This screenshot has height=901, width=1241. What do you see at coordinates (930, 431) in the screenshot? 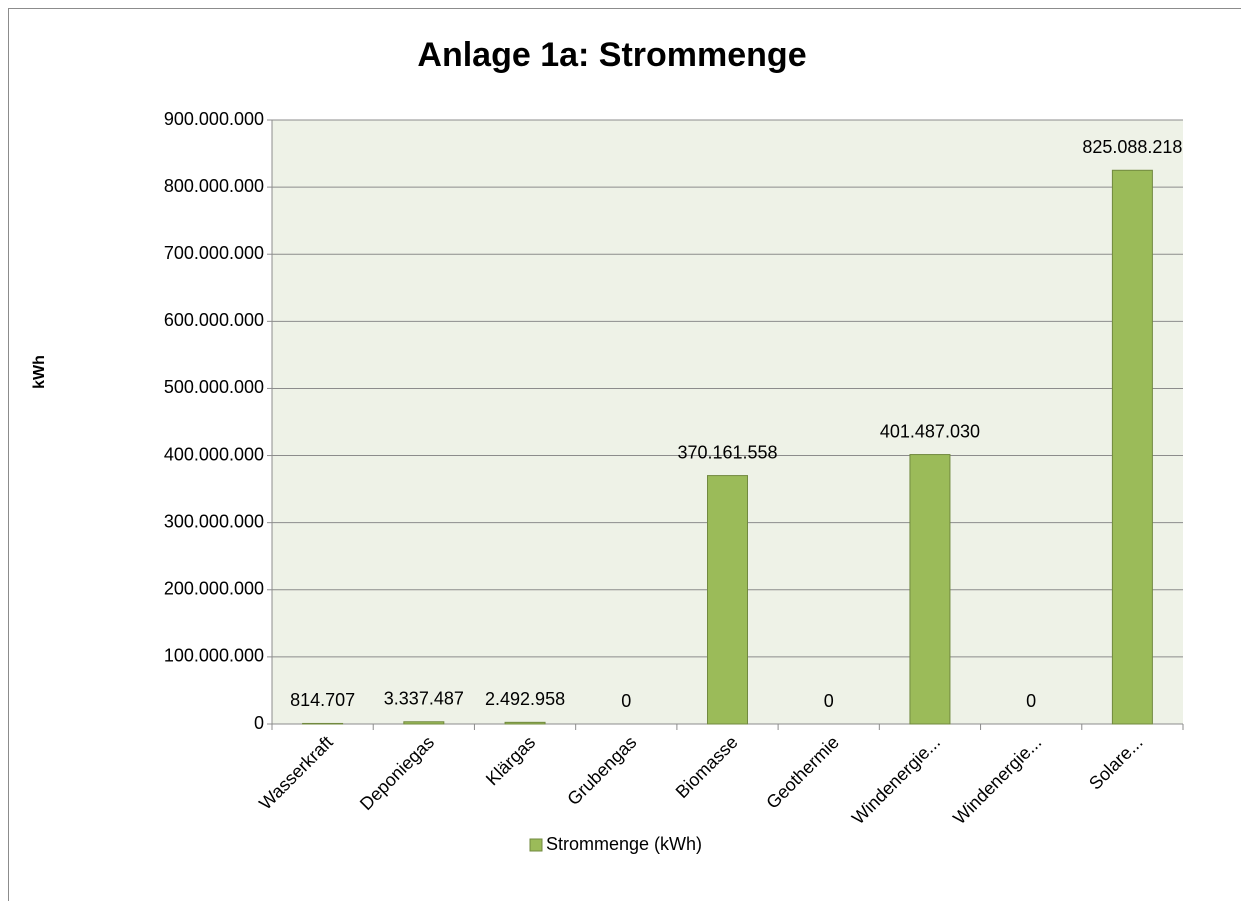
I see `data-label: 401.487.030` at bounding box center [930, 431].